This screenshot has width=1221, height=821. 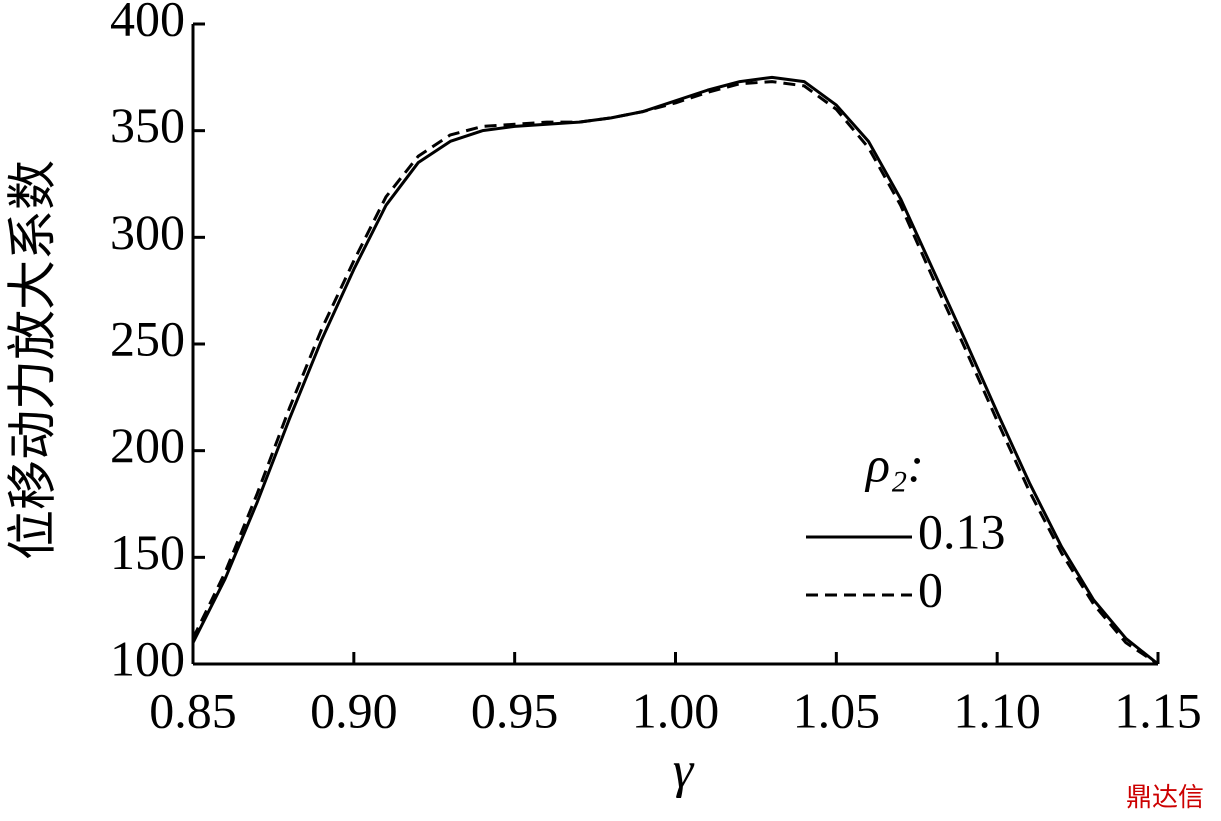 What do you see at coordinates (32, 360) in the screenshot?
I see `y-axis-label: 位移动力放大系数` at bounding box center [32, 360].